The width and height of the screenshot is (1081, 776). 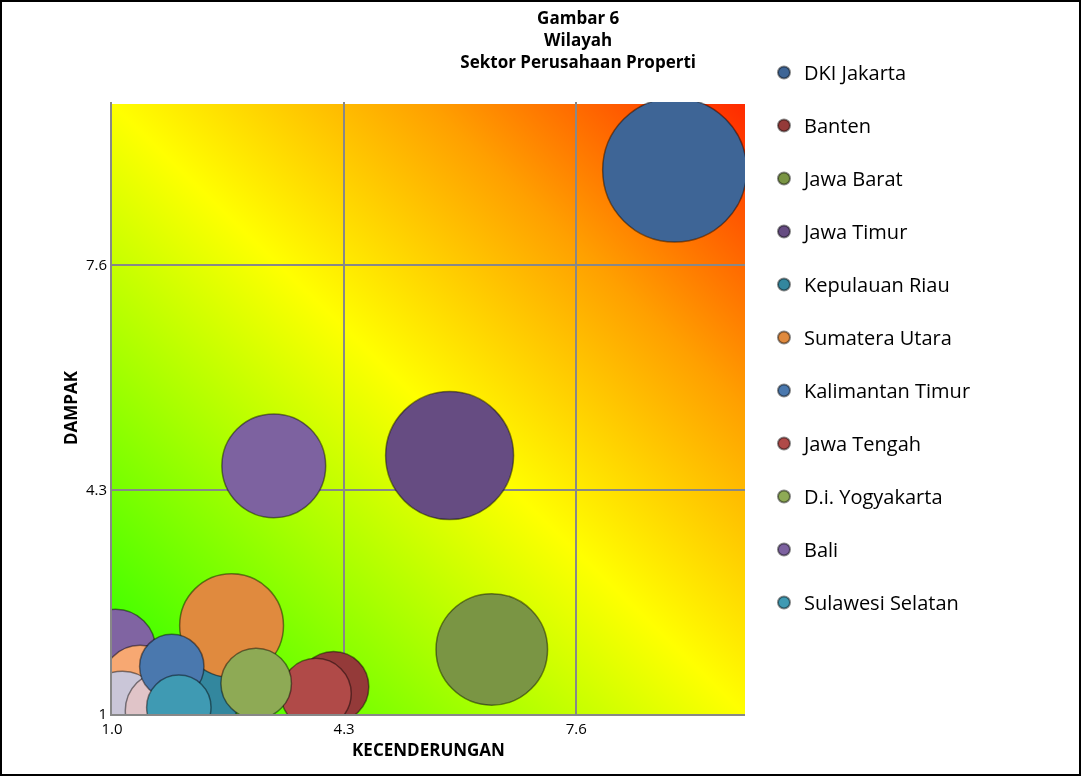 I want to click on legend-label: D.i. Yogyakarta, so click(x=873, y=497).